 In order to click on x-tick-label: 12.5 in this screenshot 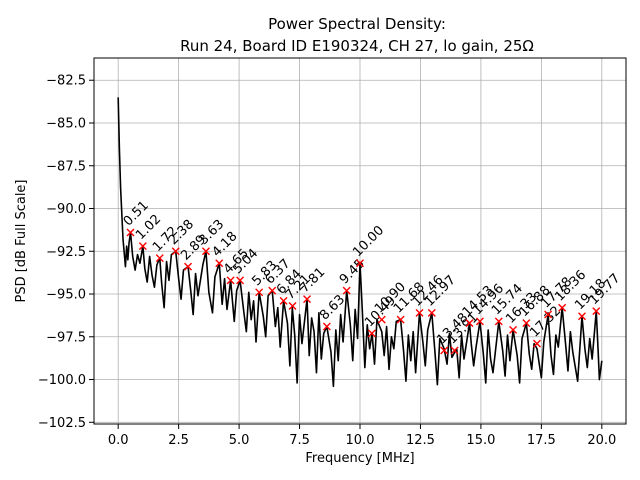, I will do `click(420, 440)`.